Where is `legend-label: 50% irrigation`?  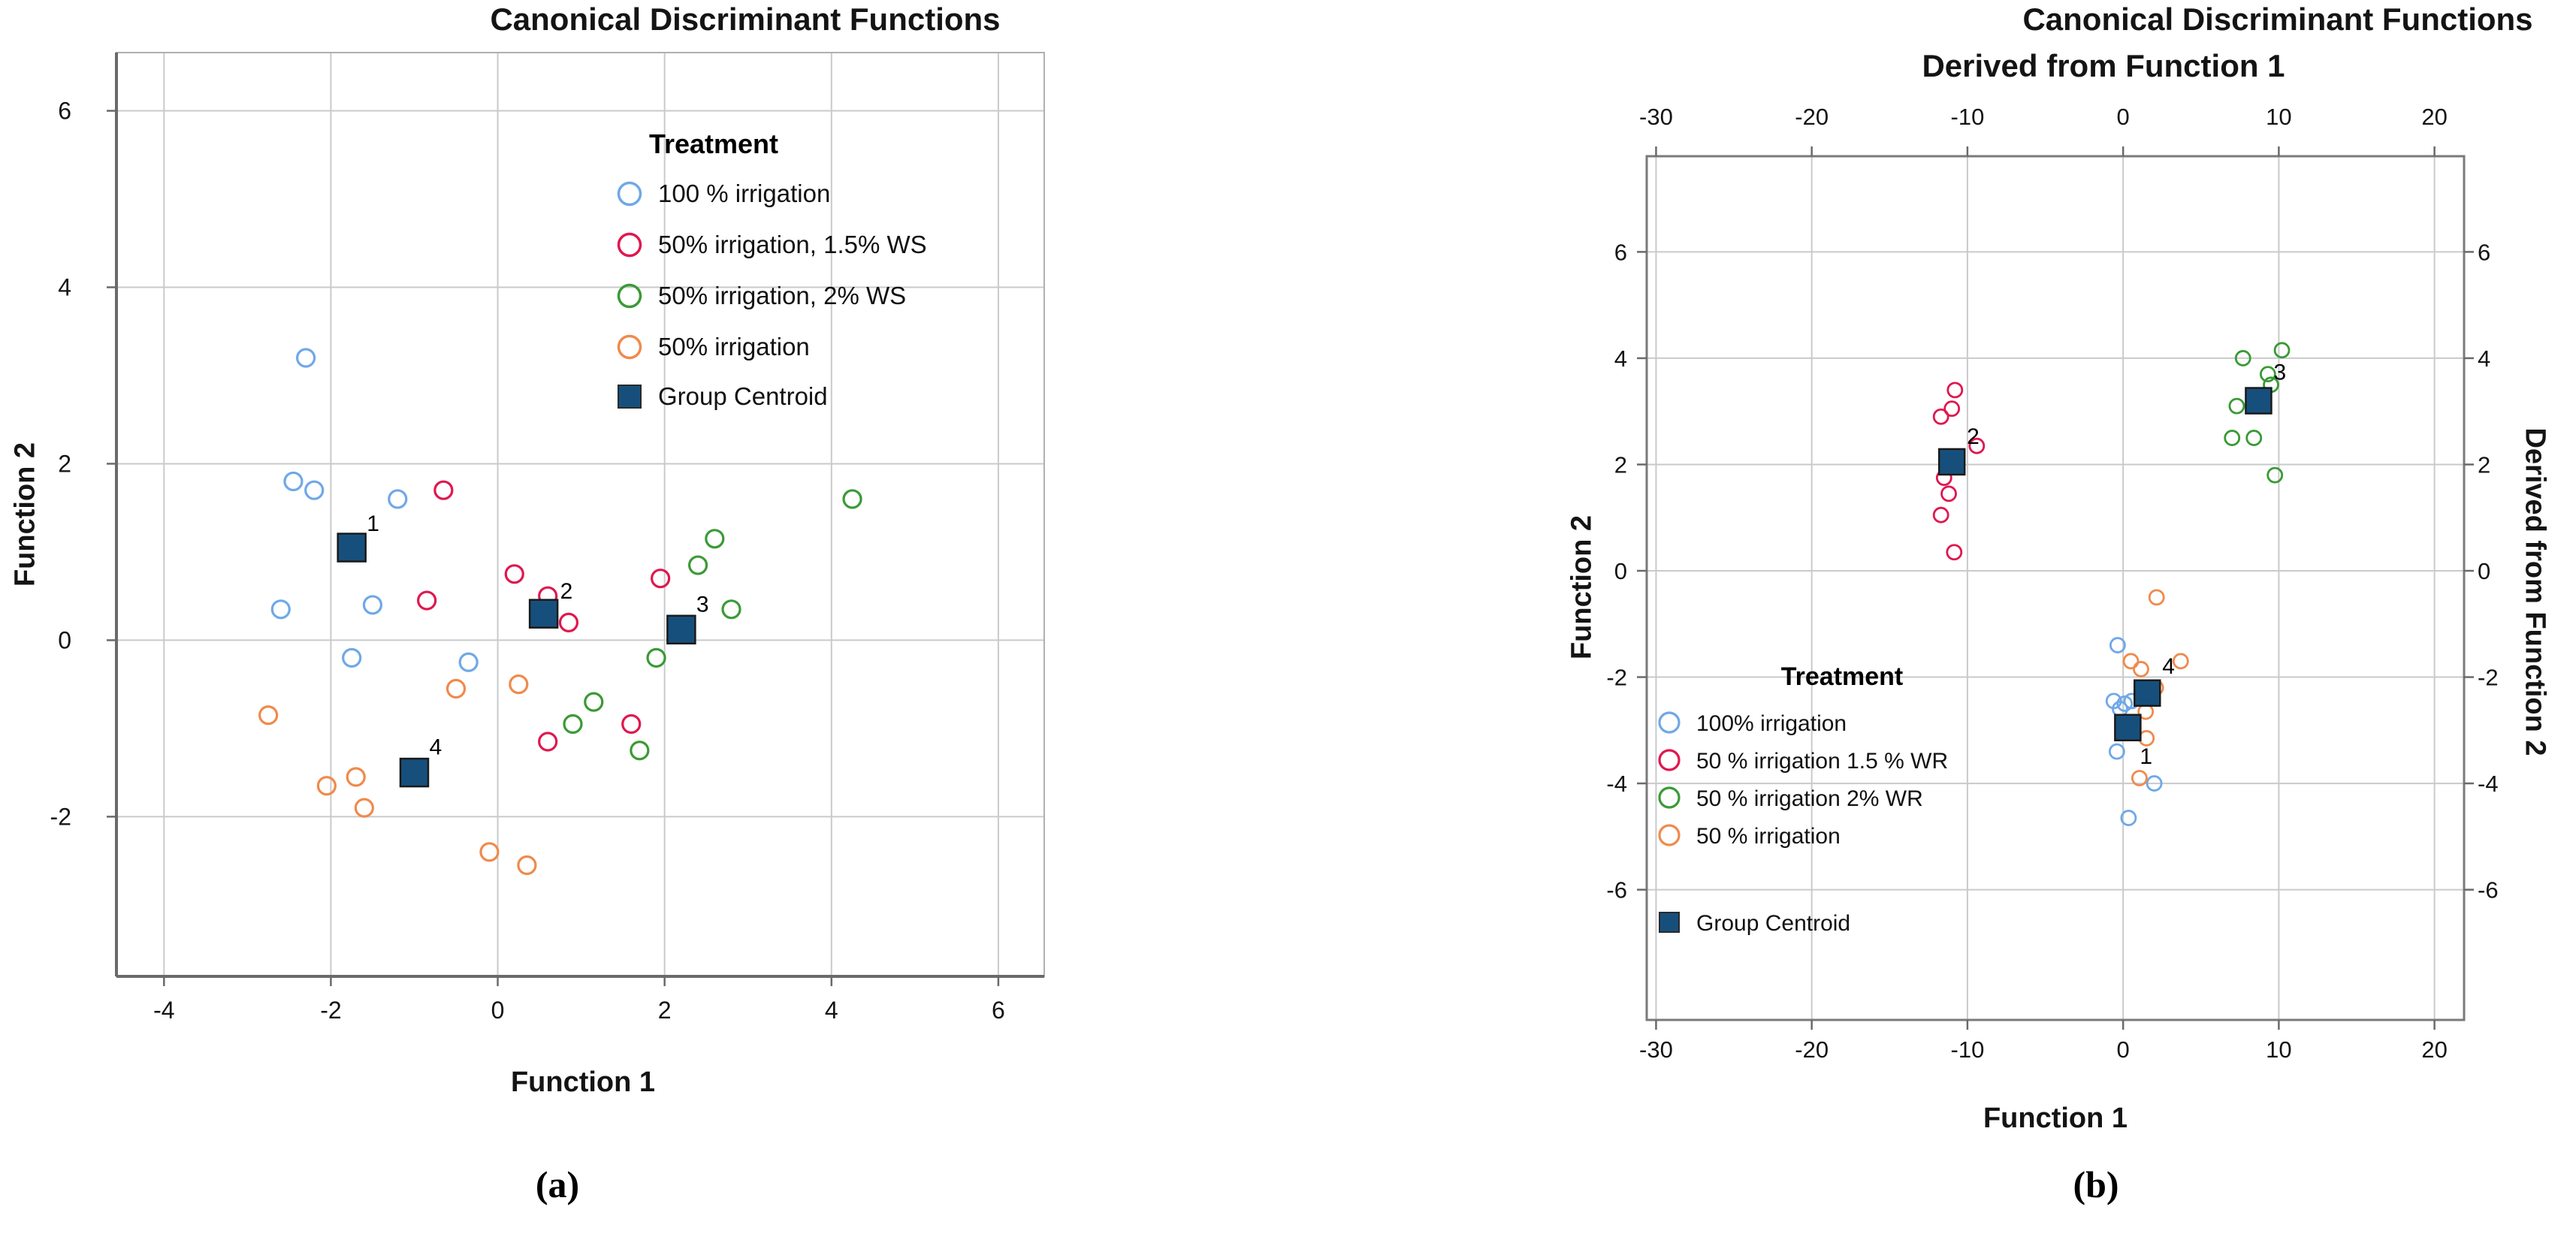
legend-label: 50% irrigation is located at coordinates (734, 347).